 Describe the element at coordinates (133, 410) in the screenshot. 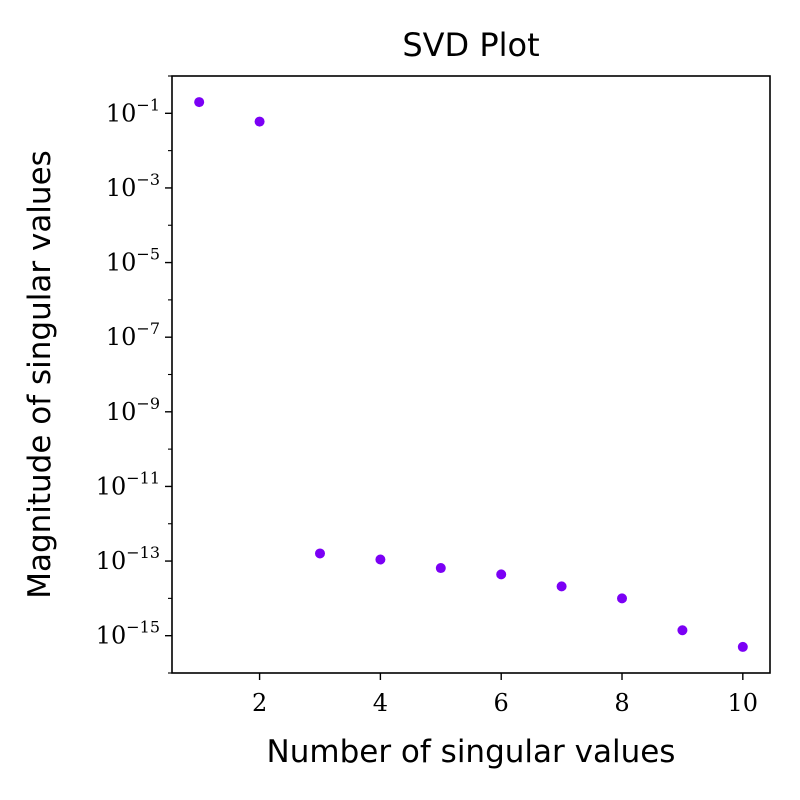

I see `y-tick-label: 10⁻⁹` at that location.